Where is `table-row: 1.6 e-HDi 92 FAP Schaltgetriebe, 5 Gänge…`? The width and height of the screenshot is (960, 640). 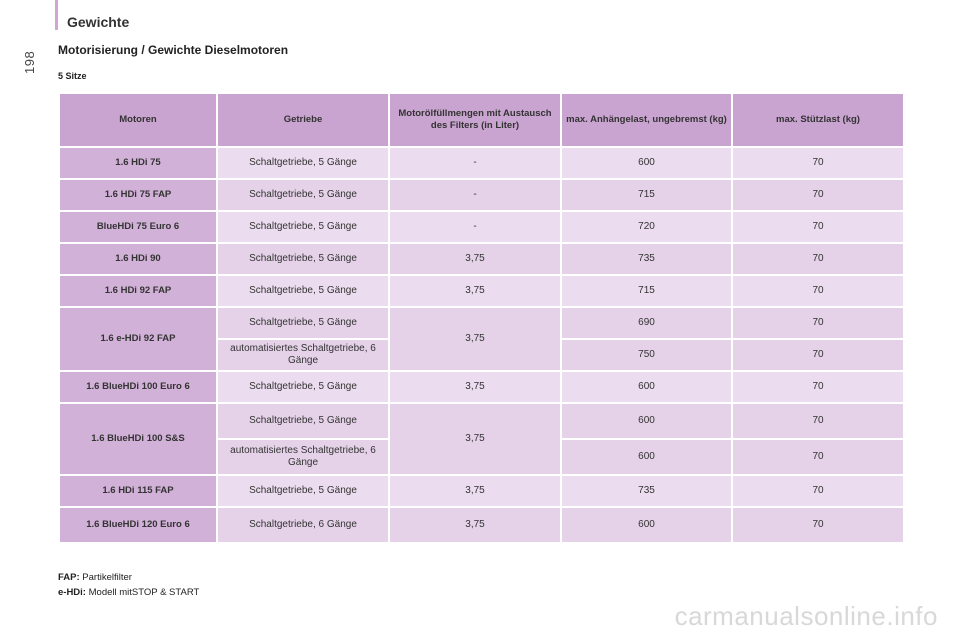 table-row: 1.6 e-HDi 92 FAP Schaltgetriebe, 5 Gänge… is located at coordinates (481, 339).